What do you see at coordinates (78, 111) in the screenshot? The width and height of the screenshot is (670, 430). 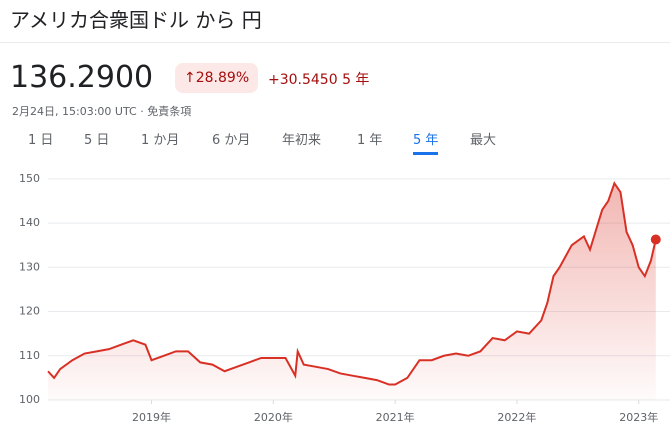 I see `time: 2月24日, 15:03:00 UTC ·` at bounding box center [78, 111].